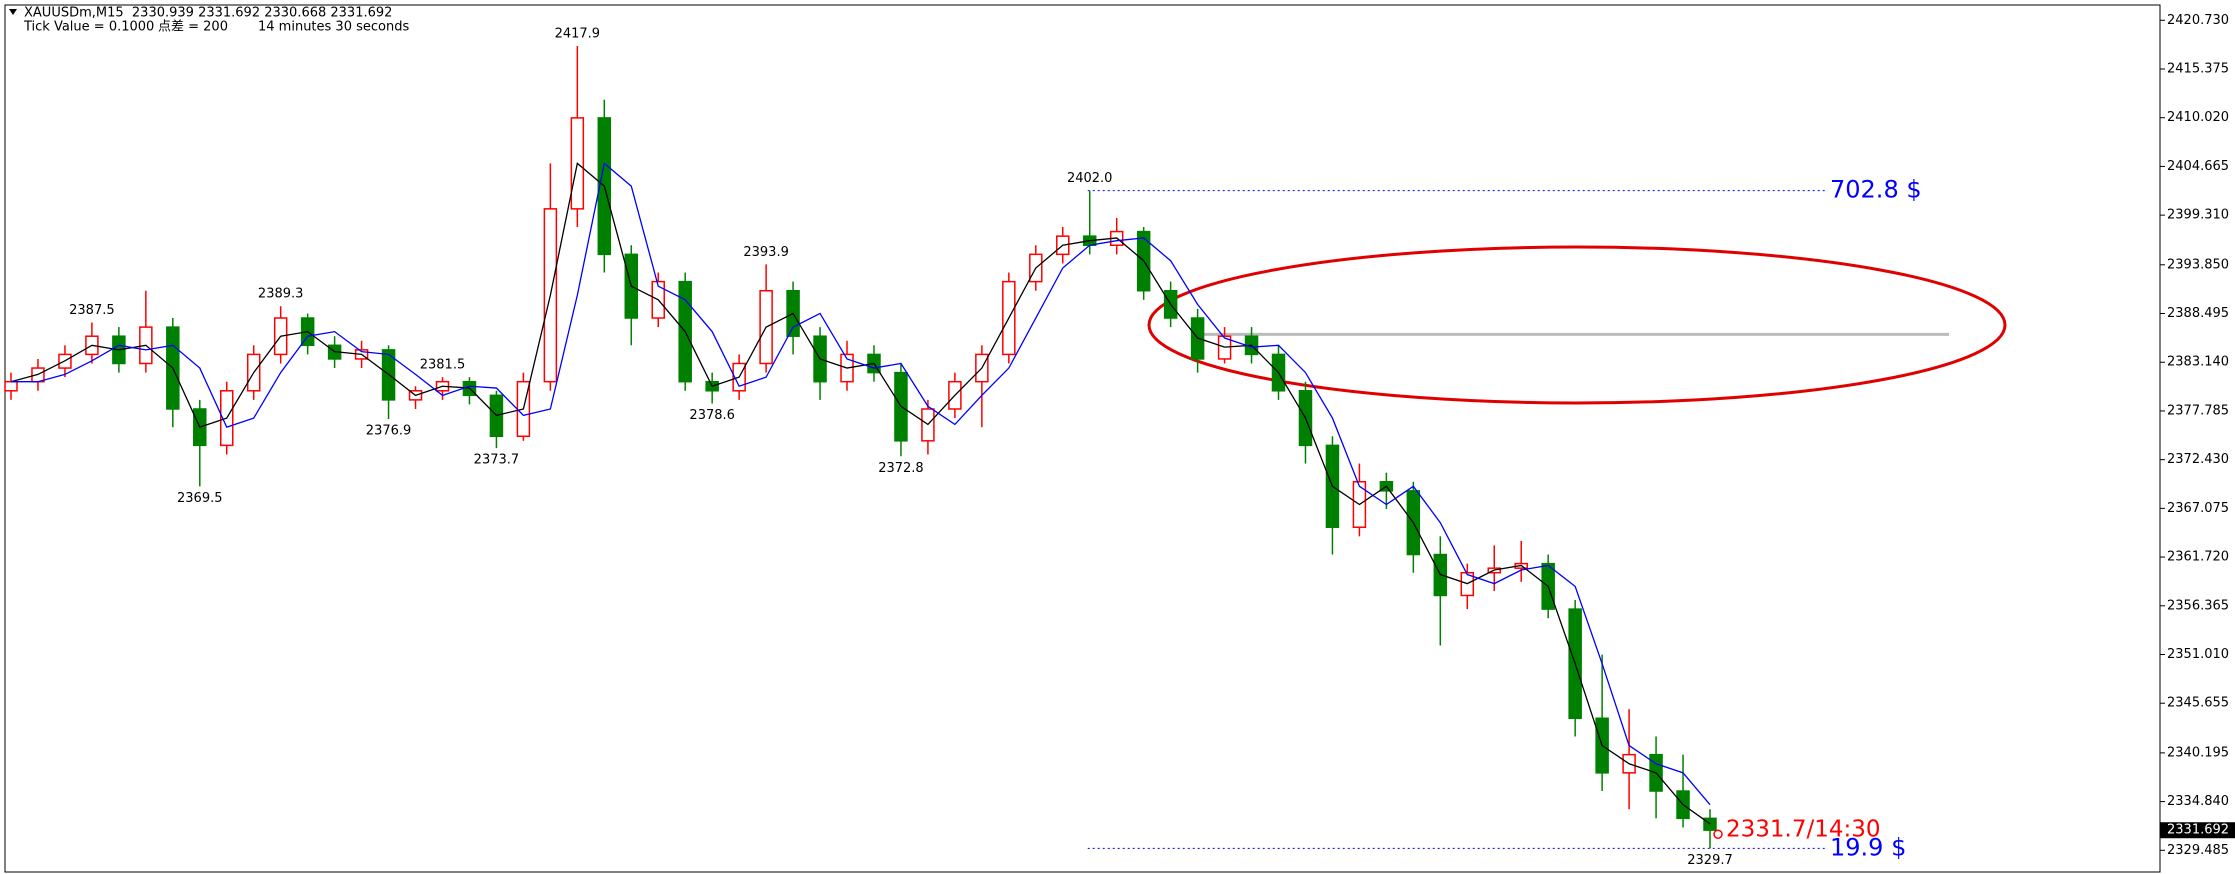  What do you see at coordinates (497, 460) in the screenshot?
I see `swing-label: 2373.7` at bounding box center [497, 460].